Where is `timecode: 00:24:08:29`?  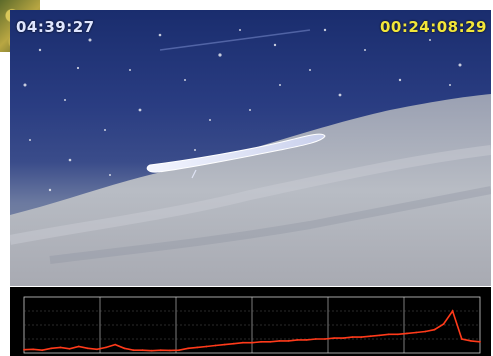
timecode: 00:24:08:29 is located at coordinates (433, 27).